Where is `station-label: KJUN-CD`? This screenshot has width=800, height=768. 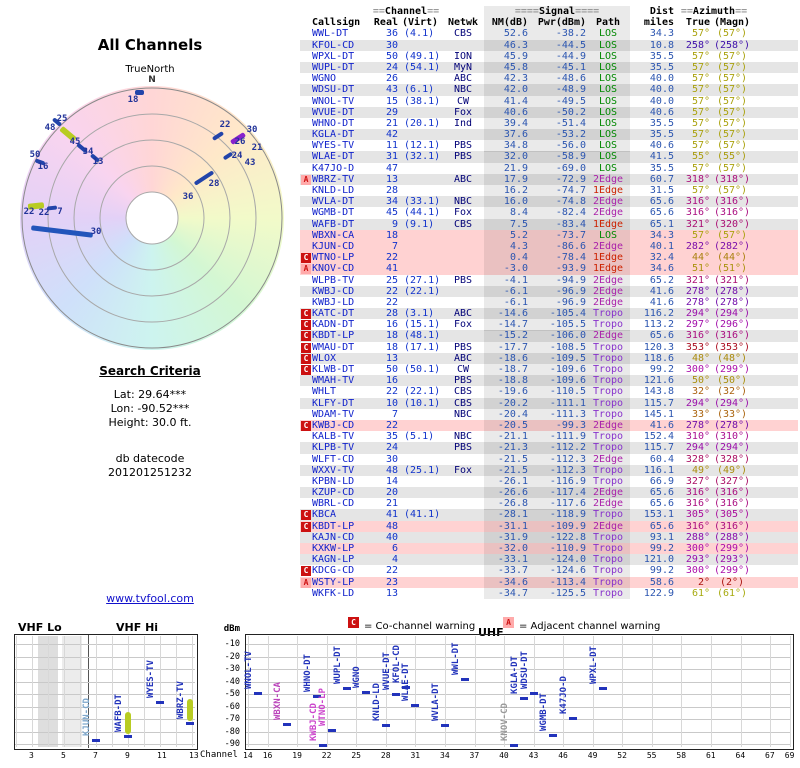
station-label: KJUN-CD is located at coordinates (87, 716).